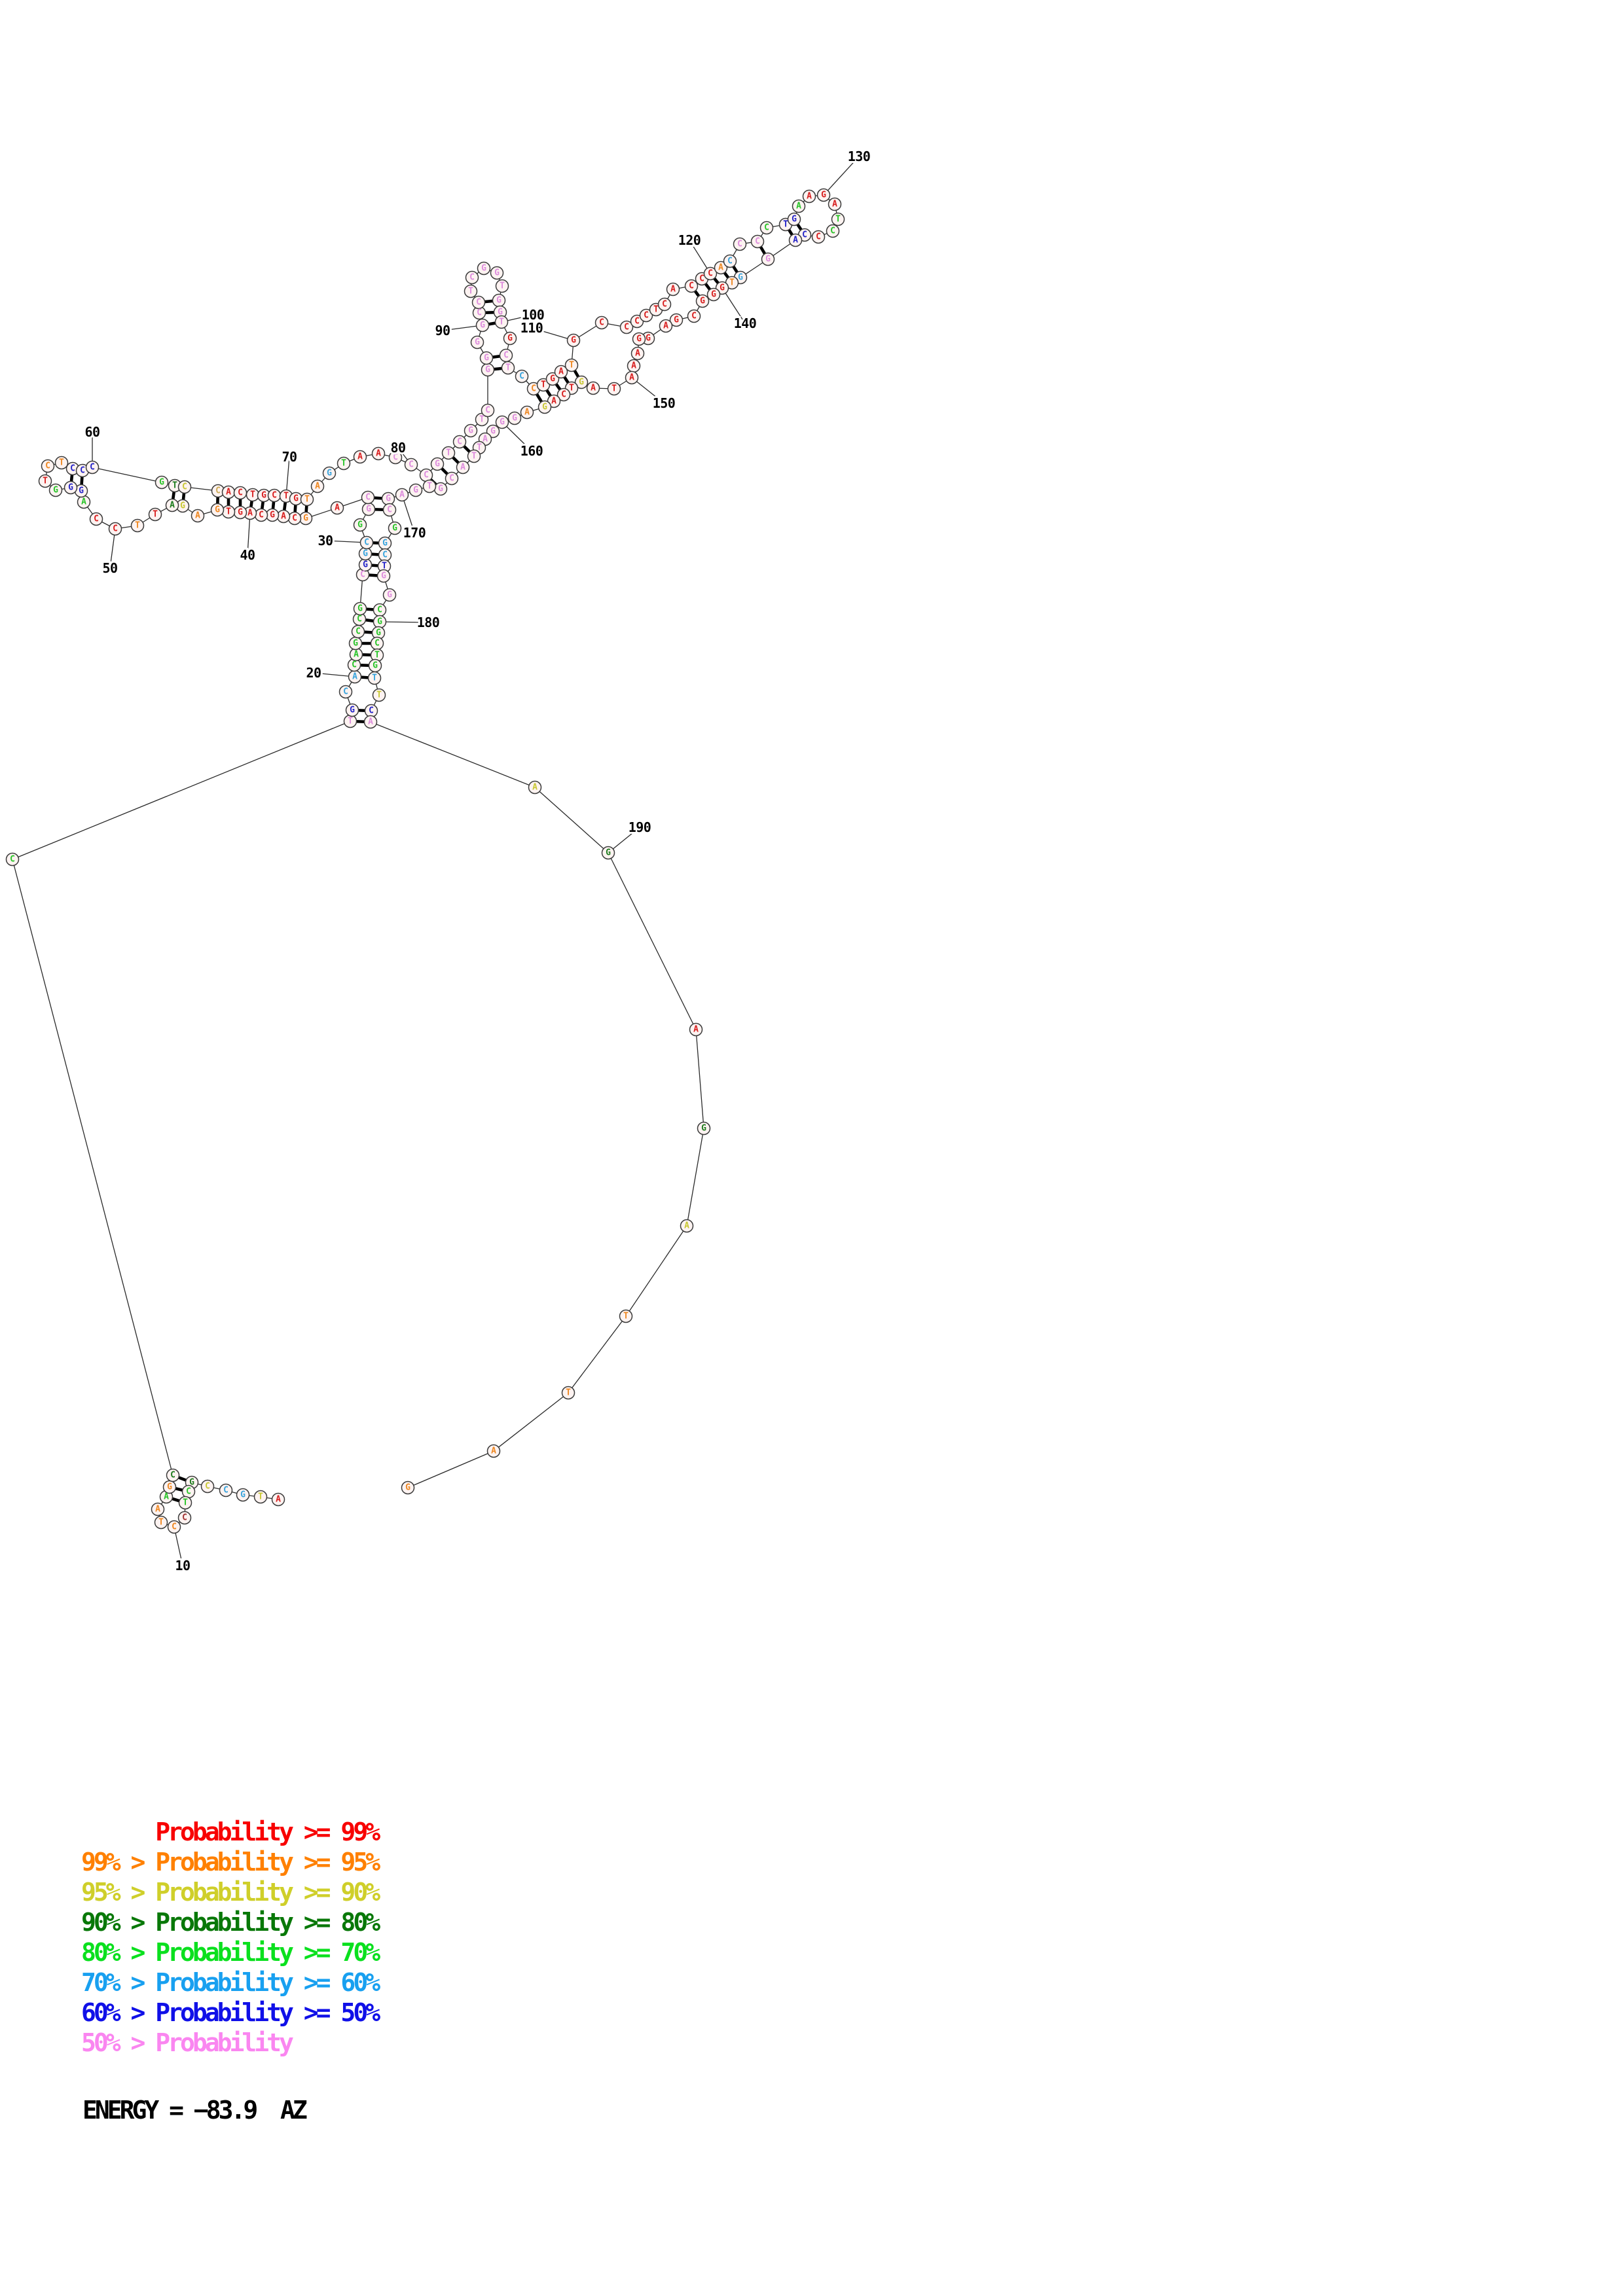 The width and height of the screenshot is (1623, 2296). What do you see at coordinates (346, 541) in the screenshot?
I see `label-leader` at bounding box center [346, 541].